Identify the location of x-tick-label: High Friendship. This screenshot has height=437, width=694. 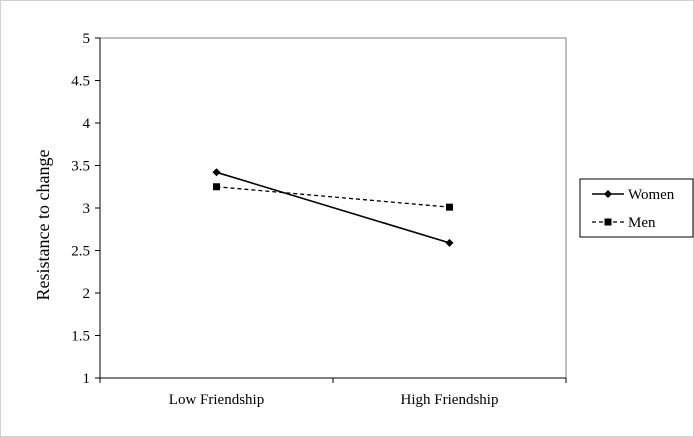
(450, 400).